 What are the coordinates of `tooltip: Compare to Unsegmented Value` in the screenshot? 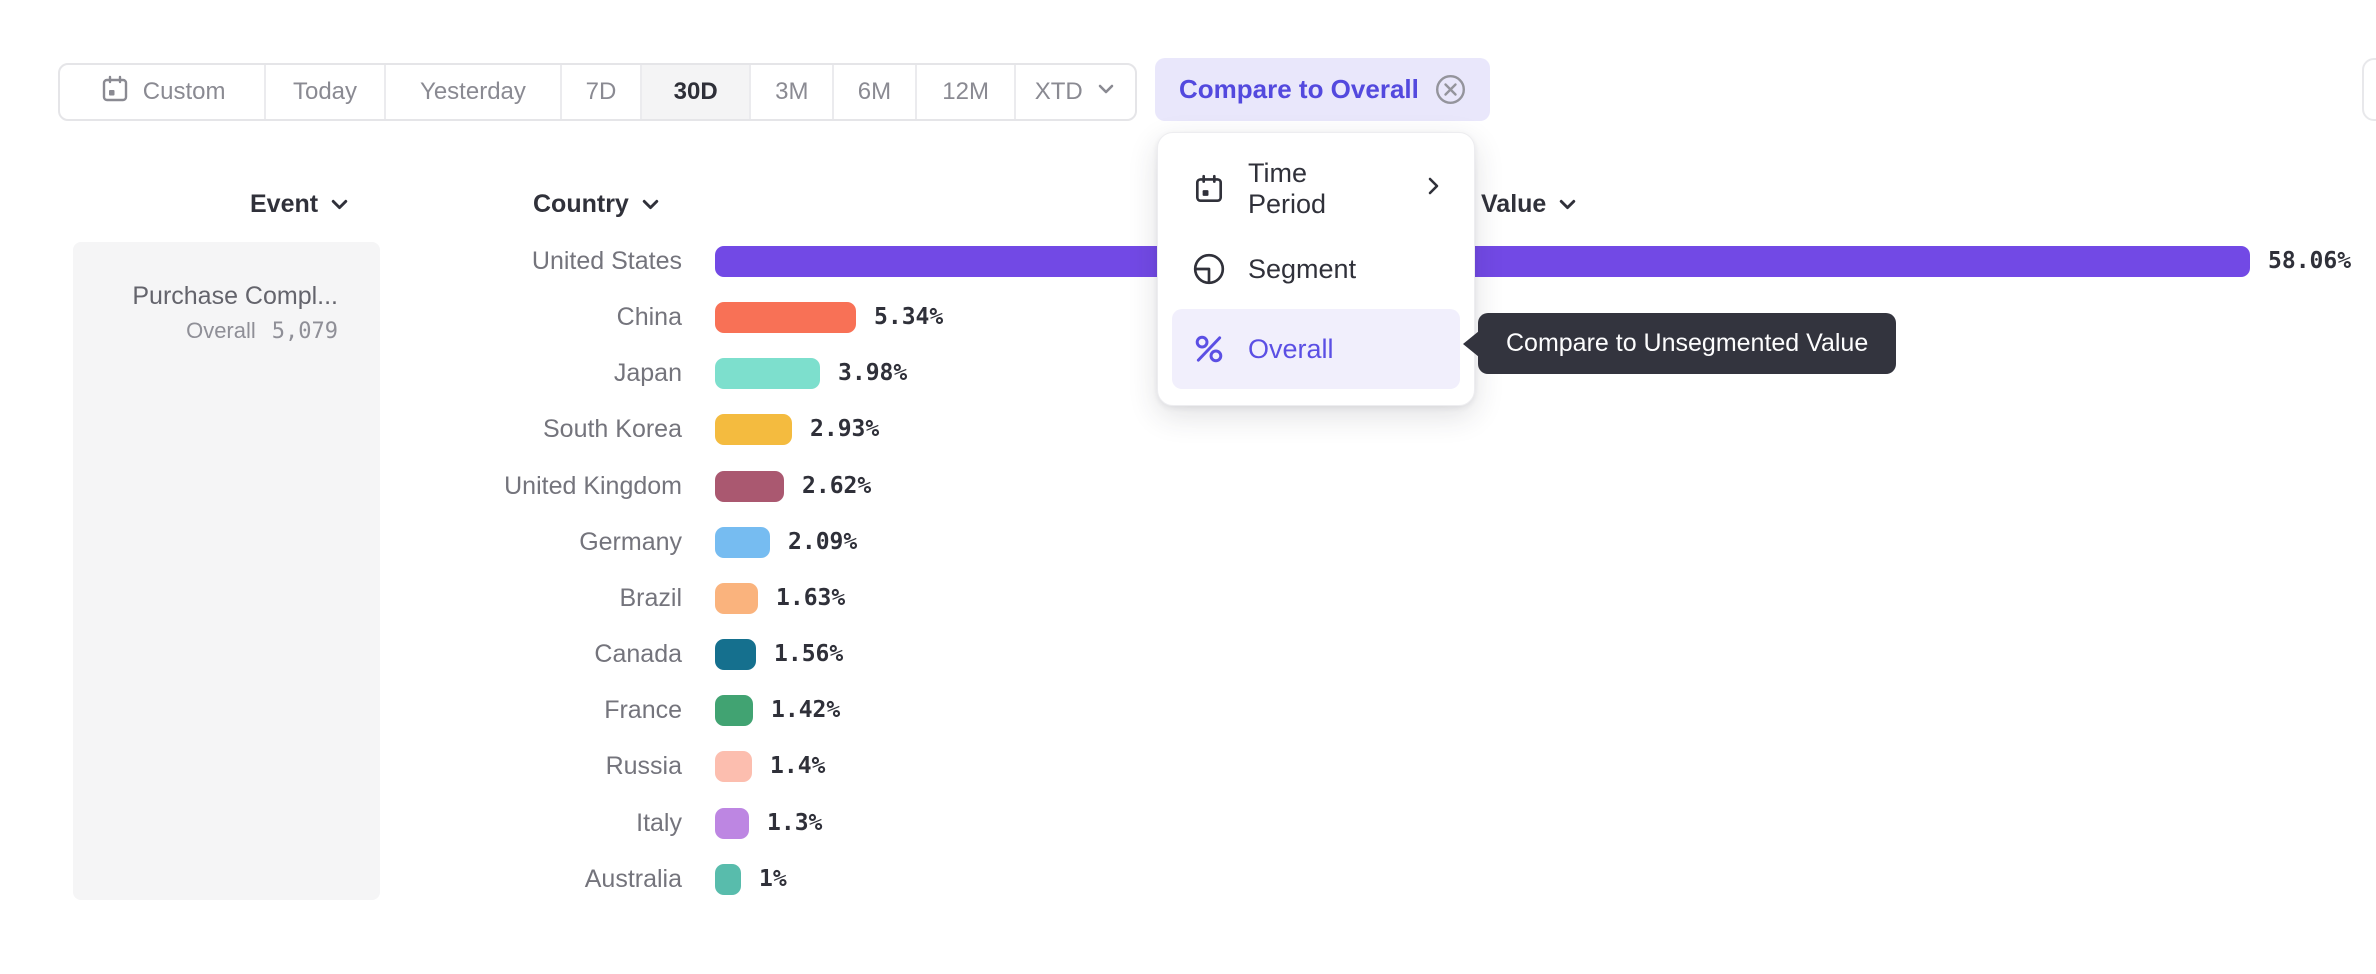 It's located at (1687, 343).